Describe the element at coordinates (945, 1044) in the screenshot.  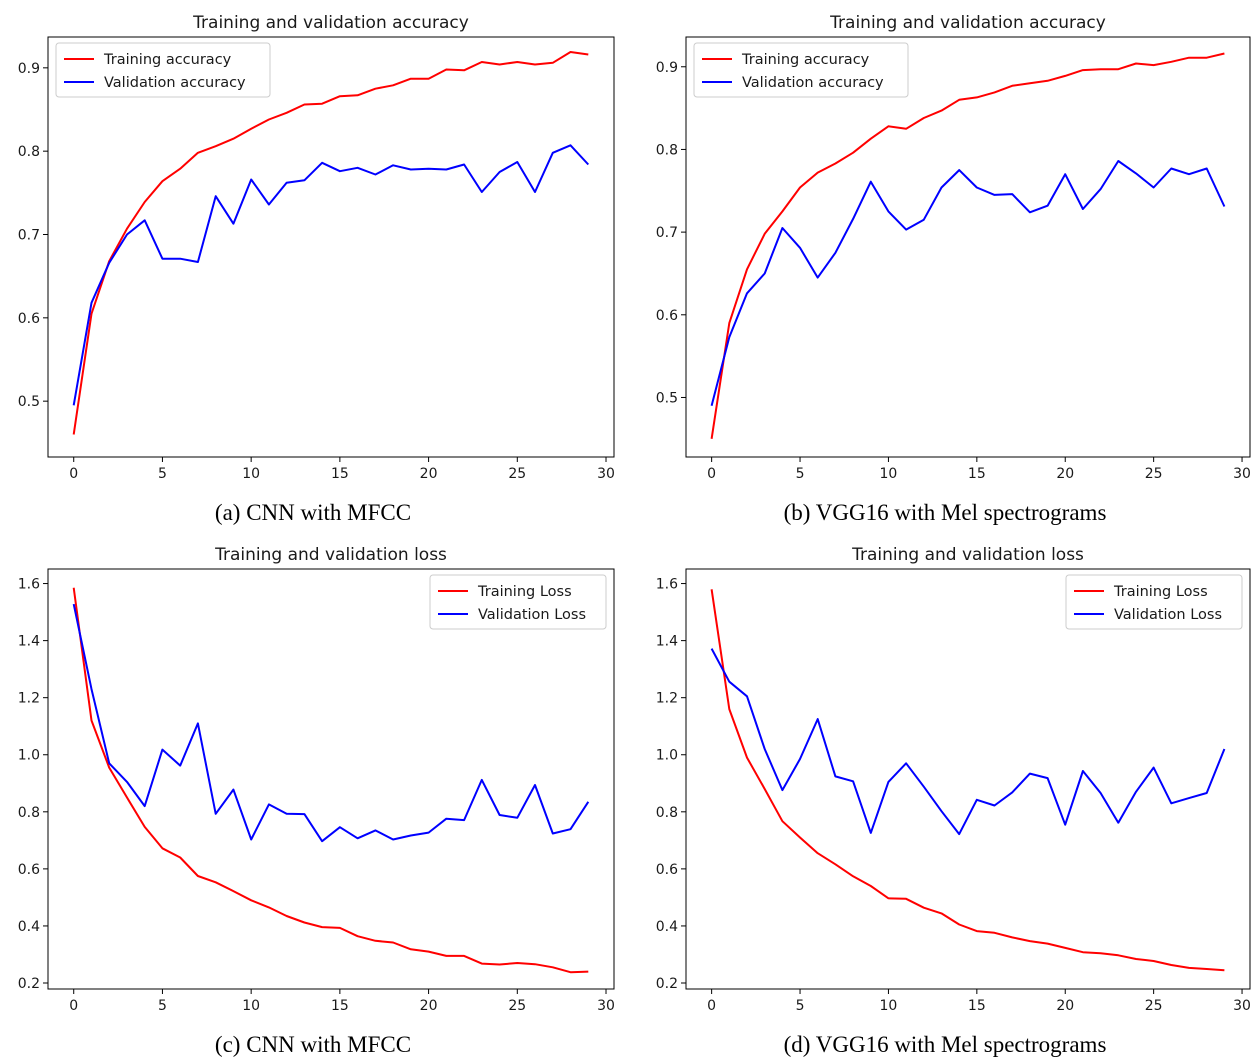
I see `caption-d: (d) VGG16 with Mel spectrograms` at that location.